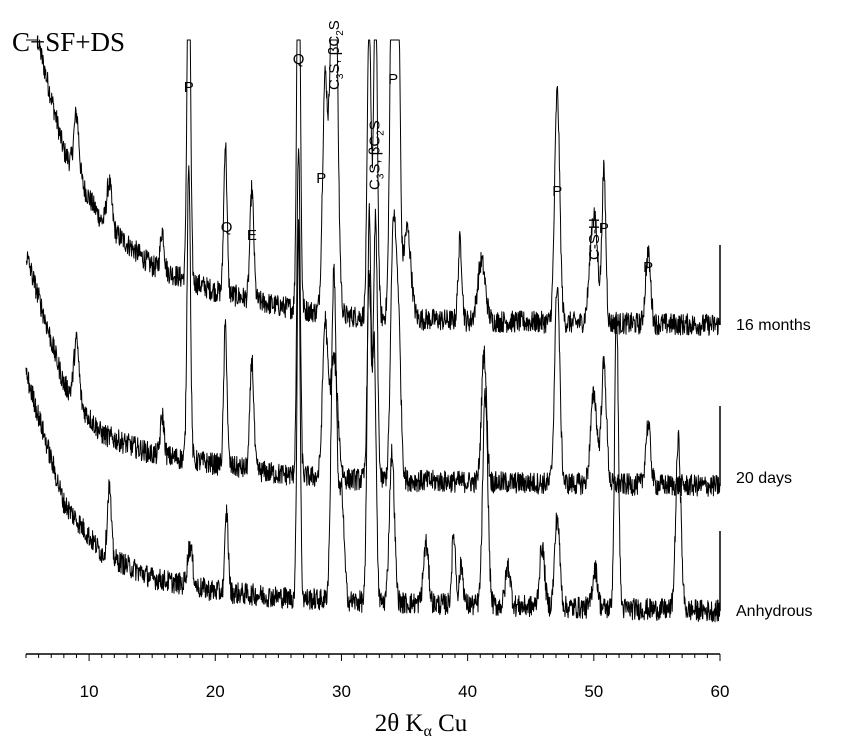  I want to click on x-axis: 10 20 30 40 50 60, so click(377, 677).